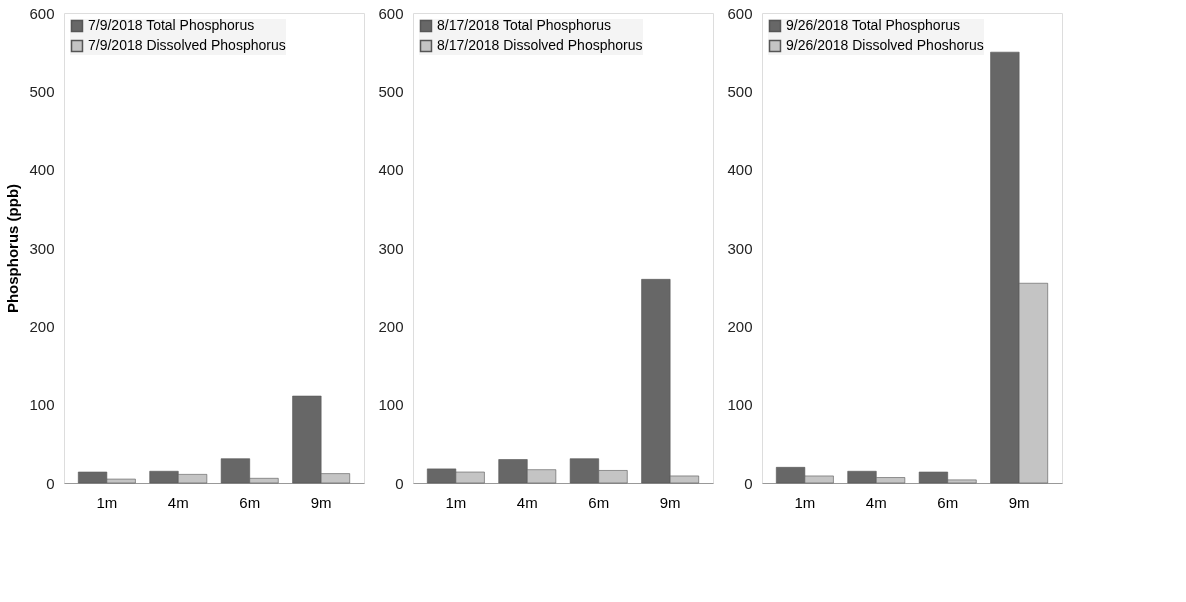 The image size is (1186, 602). I want to click on legend-label: 9/26/2018 Total Phosphorus, so click(873, 25).